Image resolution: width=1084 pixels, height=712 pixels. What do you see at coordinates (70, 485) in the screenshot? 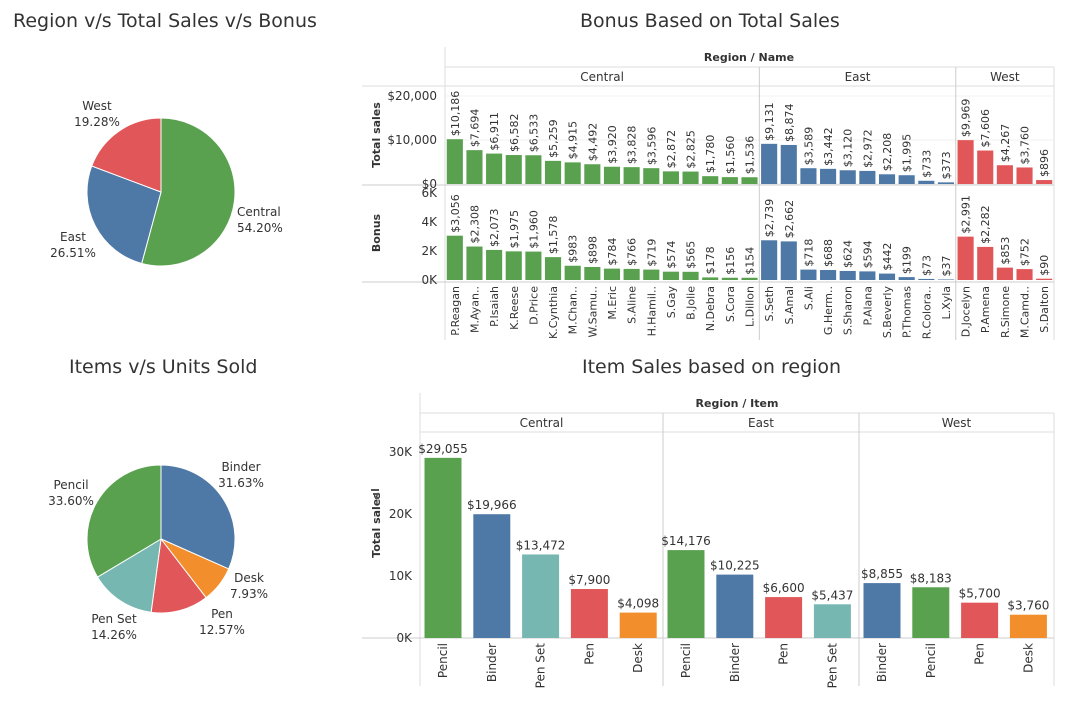
I see `pie-label-pencil: Pencil` at bounding box center [70, 485].